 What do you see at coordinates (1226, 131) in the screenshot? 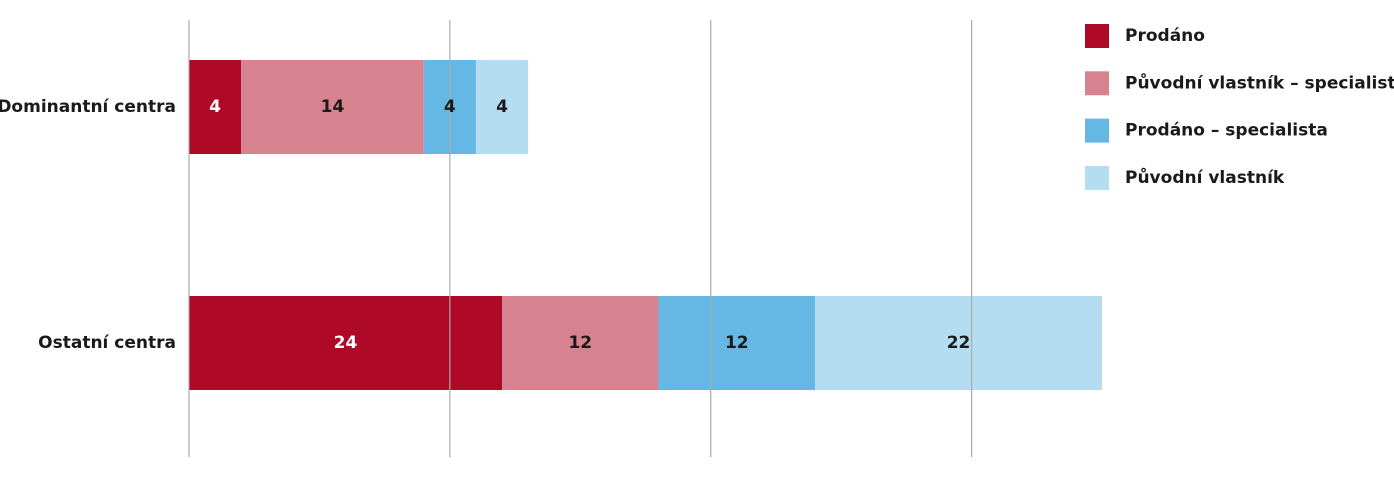
I see `legend-label: Prodáno – specialista` at bounding box center [1226, 131].